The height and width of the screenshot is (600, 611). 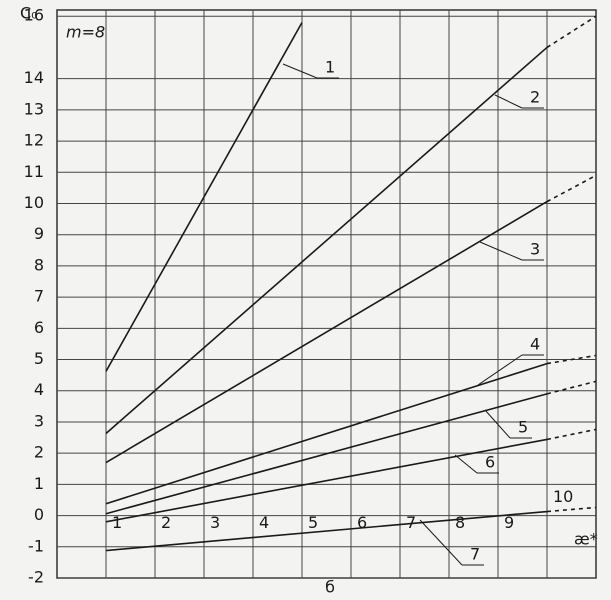 I want to click on series-label: 2, so click(x=535, y=97).